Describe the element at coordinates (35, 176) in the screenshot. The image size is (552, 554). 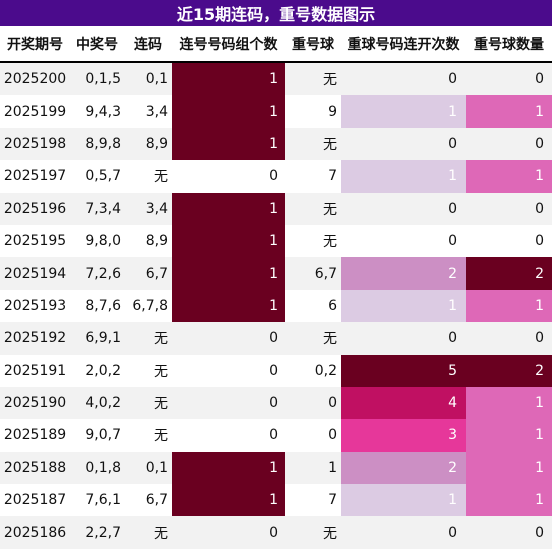
I see `issue-number-cell: 2025197` at that location.